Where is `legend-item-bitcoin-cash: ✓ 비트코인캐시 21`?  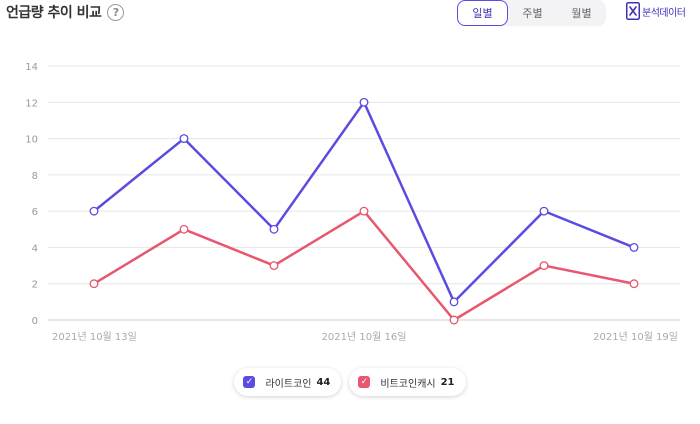 legend-item-bitcoin-cash: ✓ 비트코인캐시 21 is located at coordinates (407, 382).